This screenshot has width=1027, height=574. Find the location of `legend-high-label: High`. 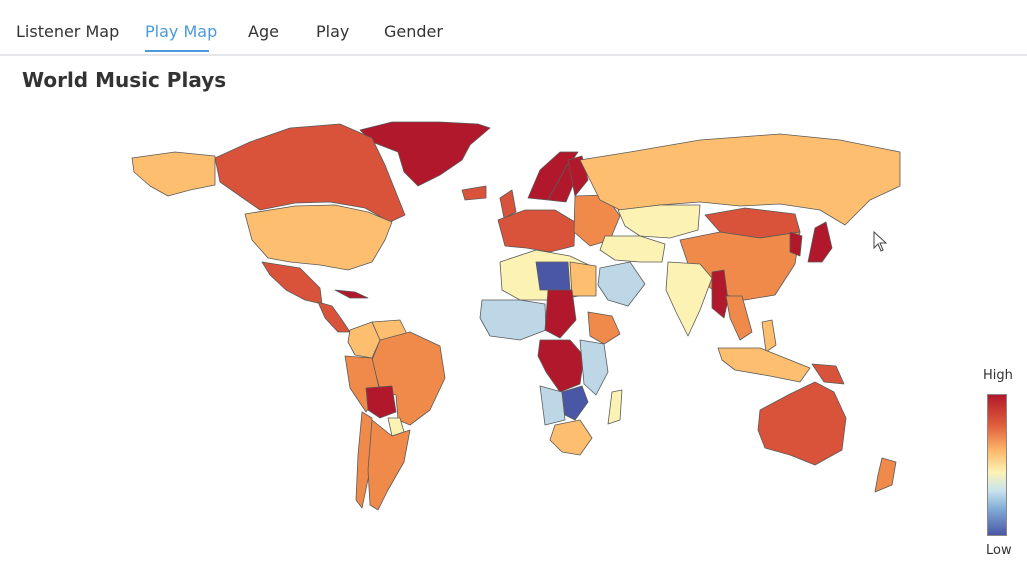

legend-high-label: High is located at coordinates (998, 375).